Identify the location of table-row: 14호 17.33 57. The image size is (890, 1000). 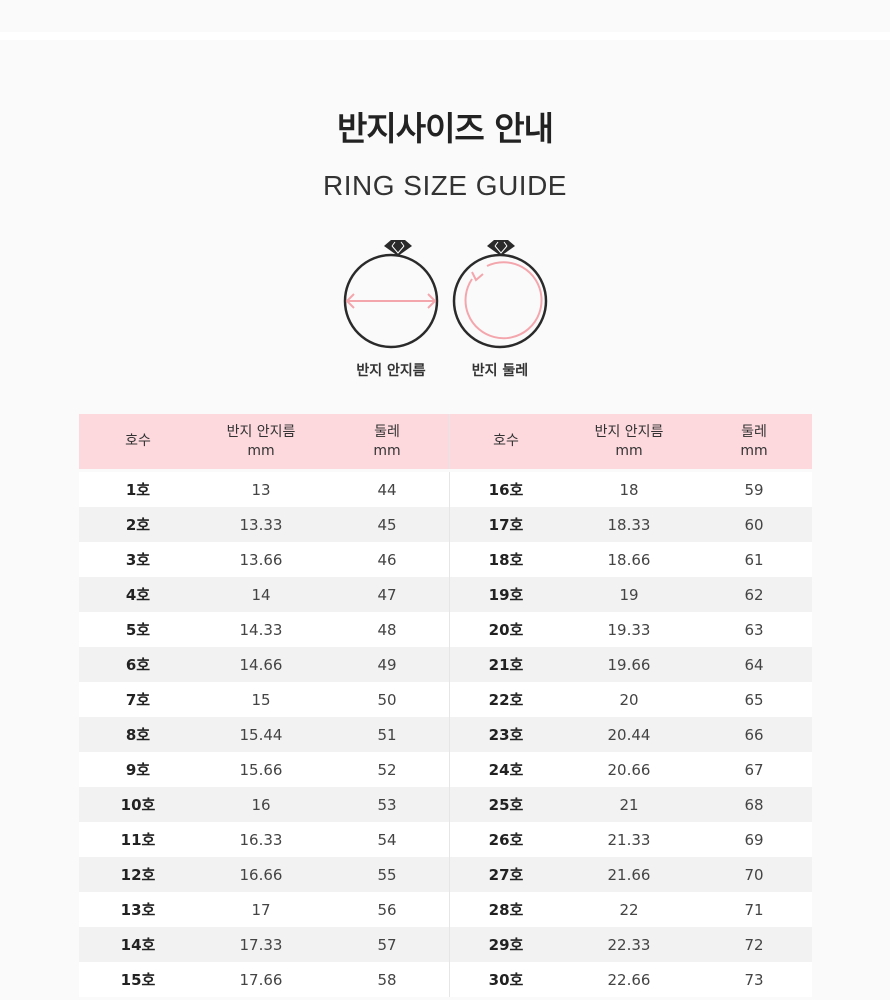
(264, 944).